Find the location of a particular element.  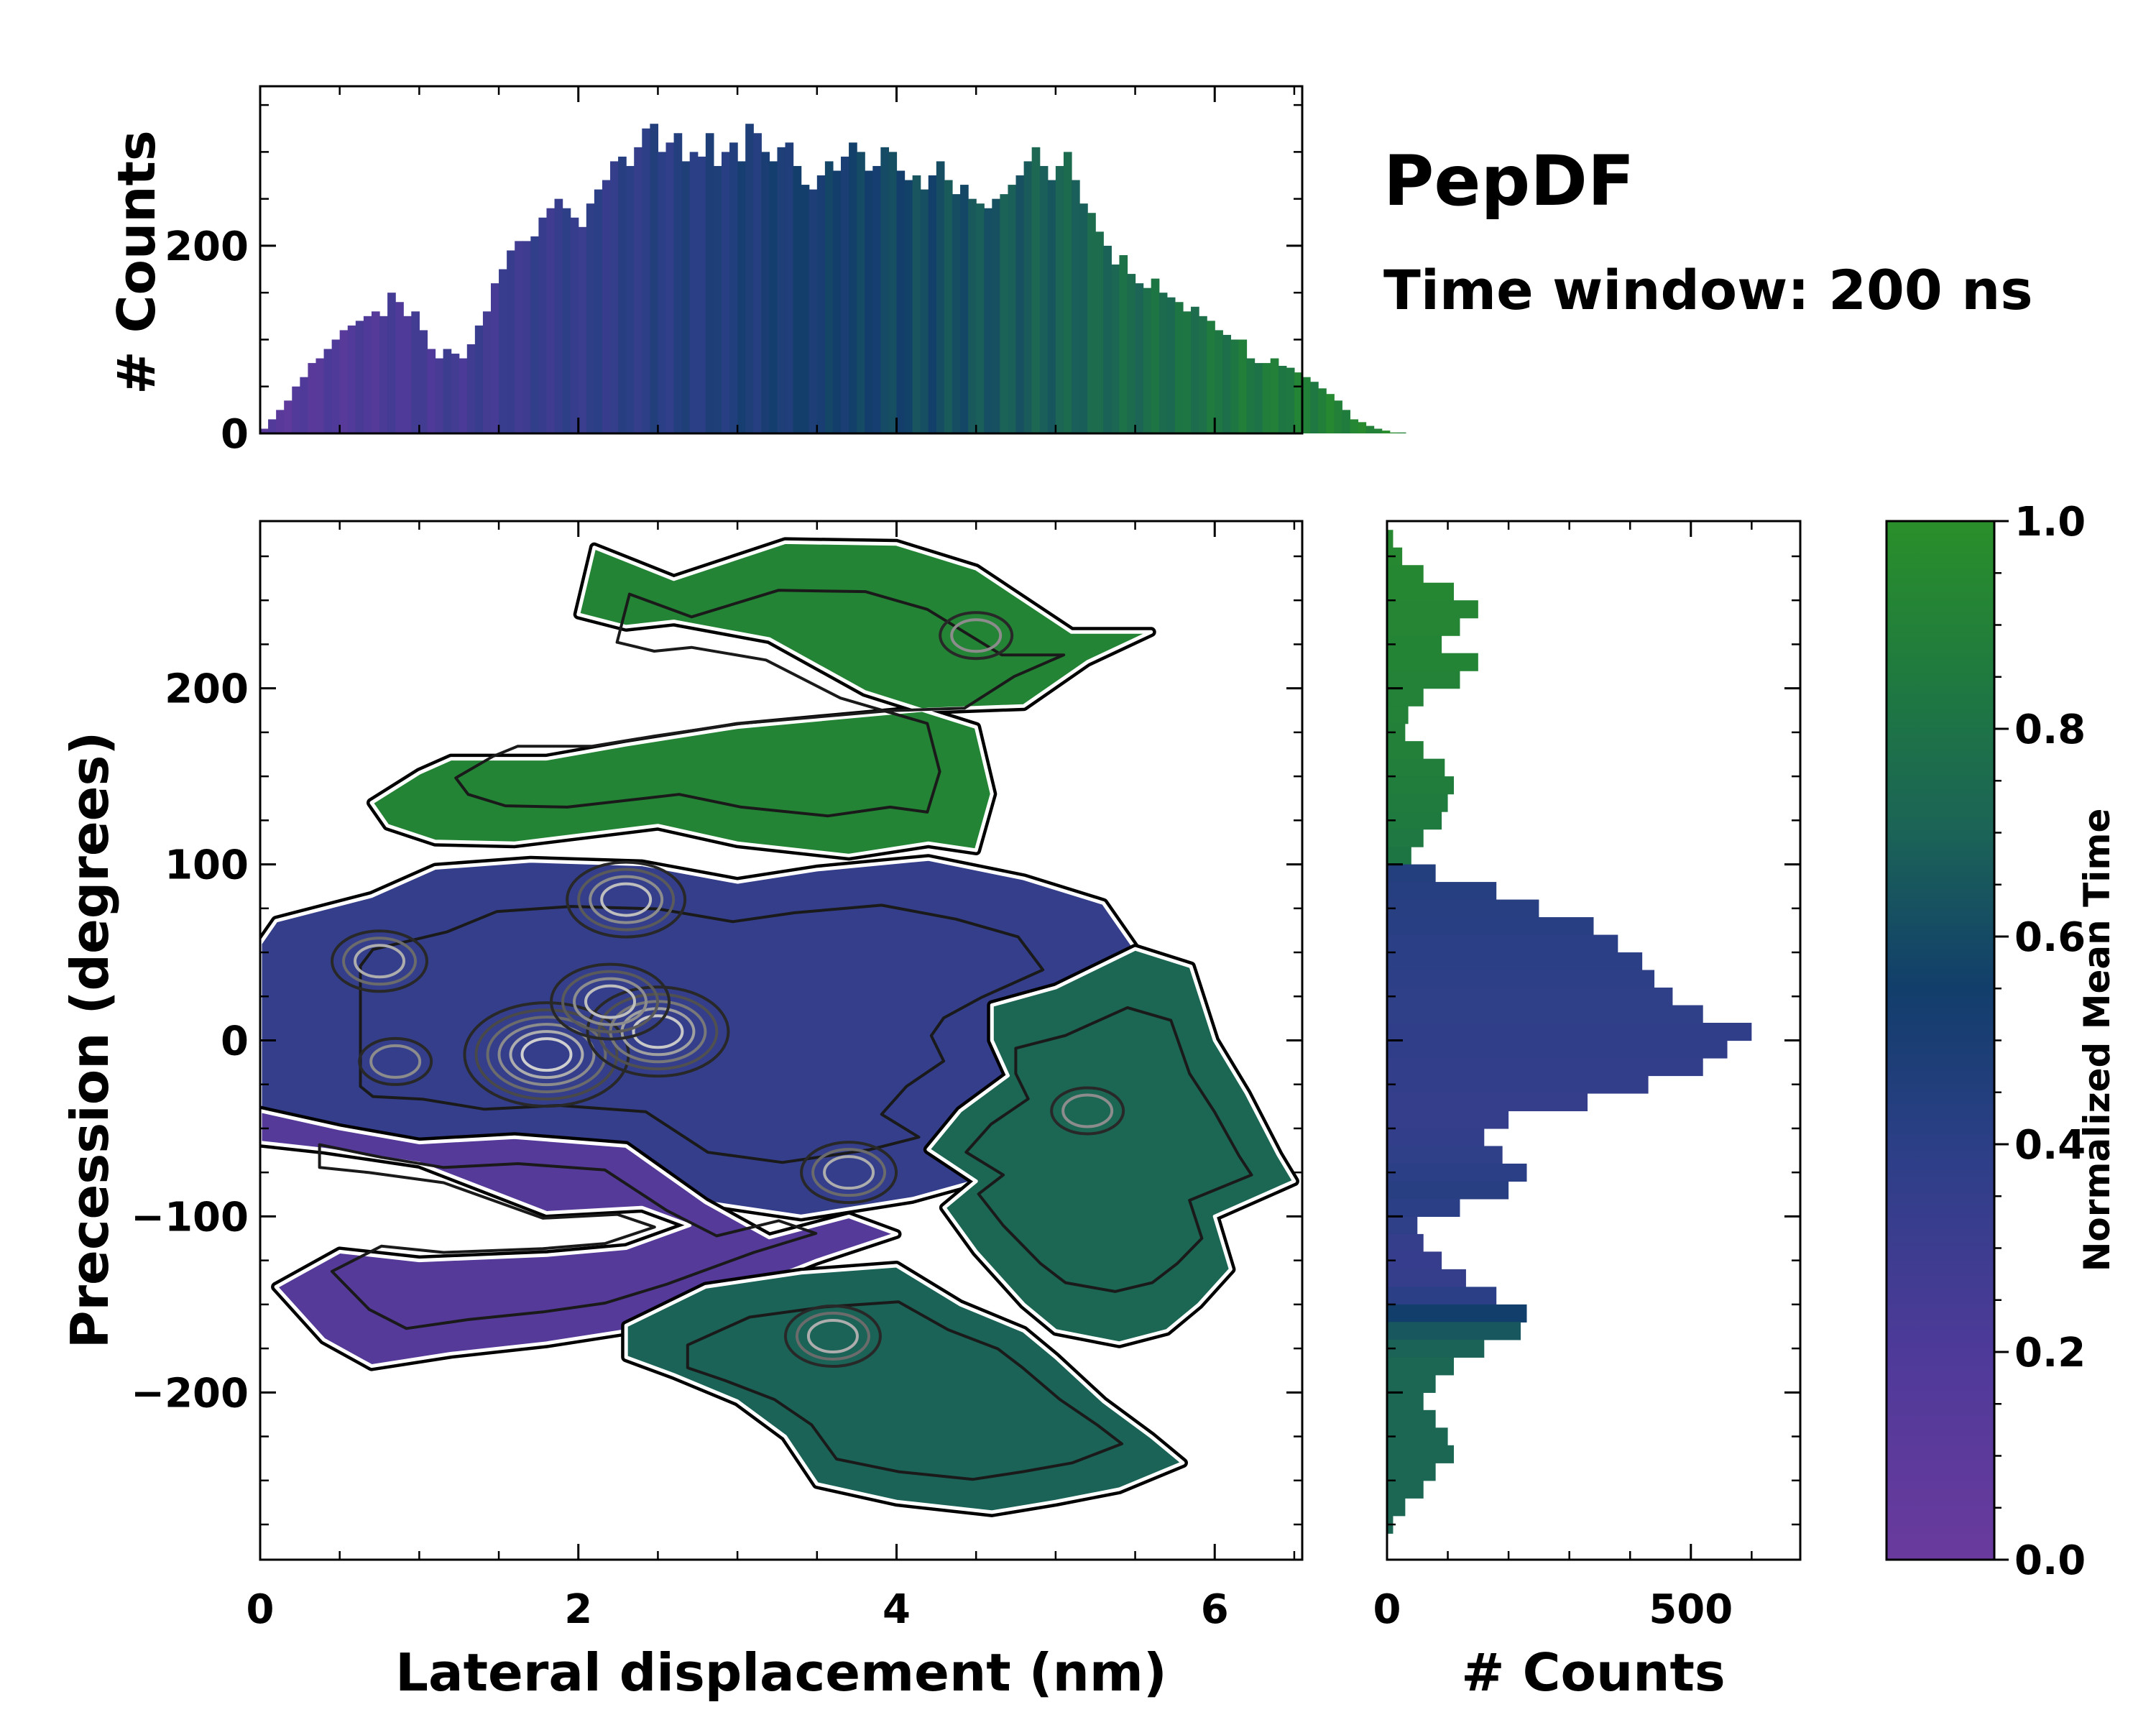

right-histogram-ticks: 0 500 is located at coordinates (1586, 1077).